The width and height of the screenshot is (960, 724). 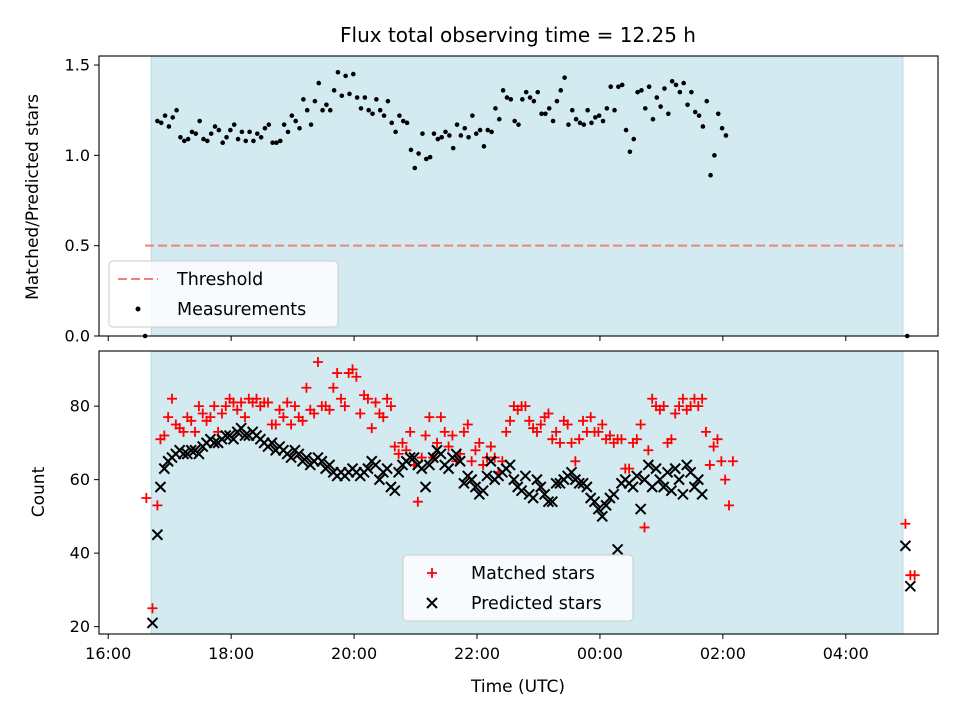 I want to click on y-tick-label: 20, so click(x=80, y=626).